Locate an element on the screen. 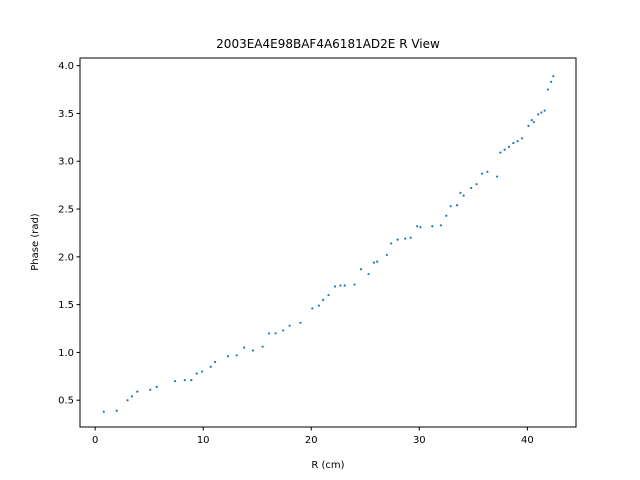  chart-title: 2003EA4E98BAF4A6181AD2E R View is located at coordinates (328, 44).